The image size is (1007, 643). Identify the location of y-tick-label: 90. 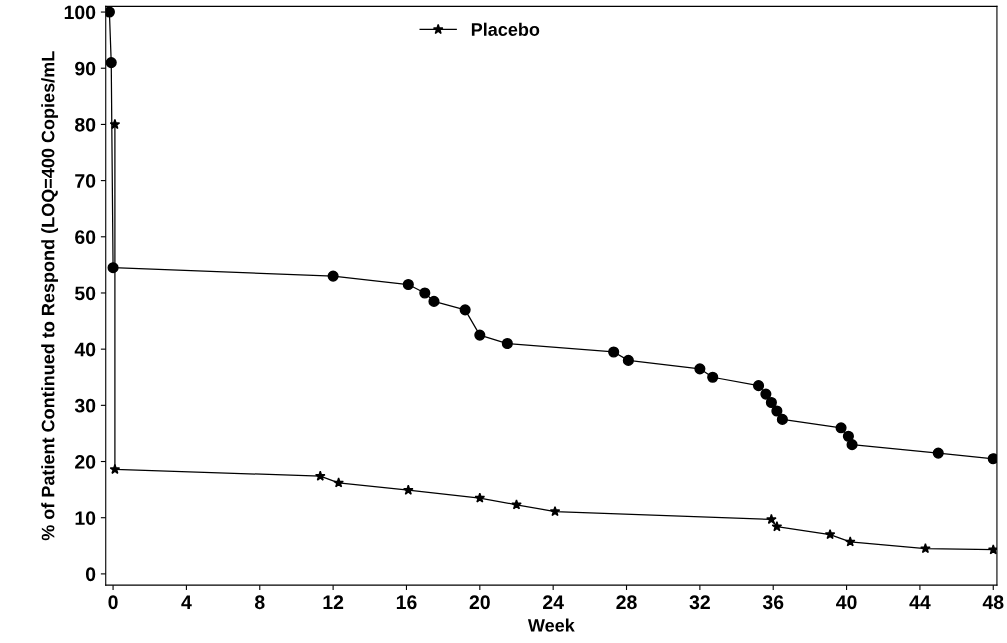
(85, 68).